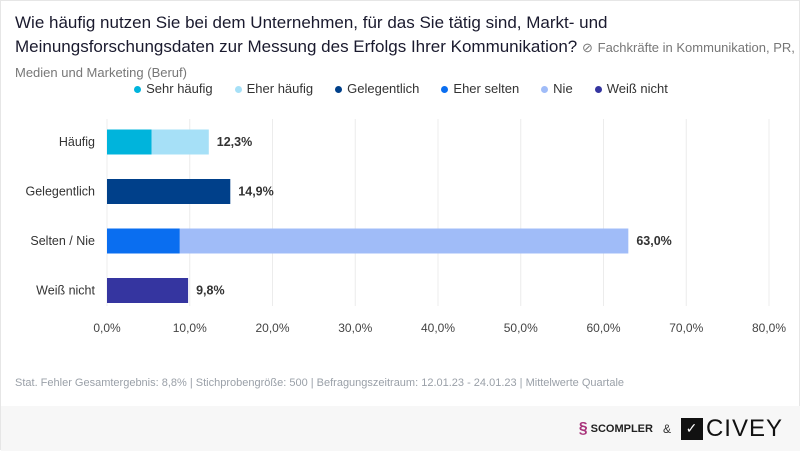  I want to click on x-tick-label: 70,0%, so click(686, 328).